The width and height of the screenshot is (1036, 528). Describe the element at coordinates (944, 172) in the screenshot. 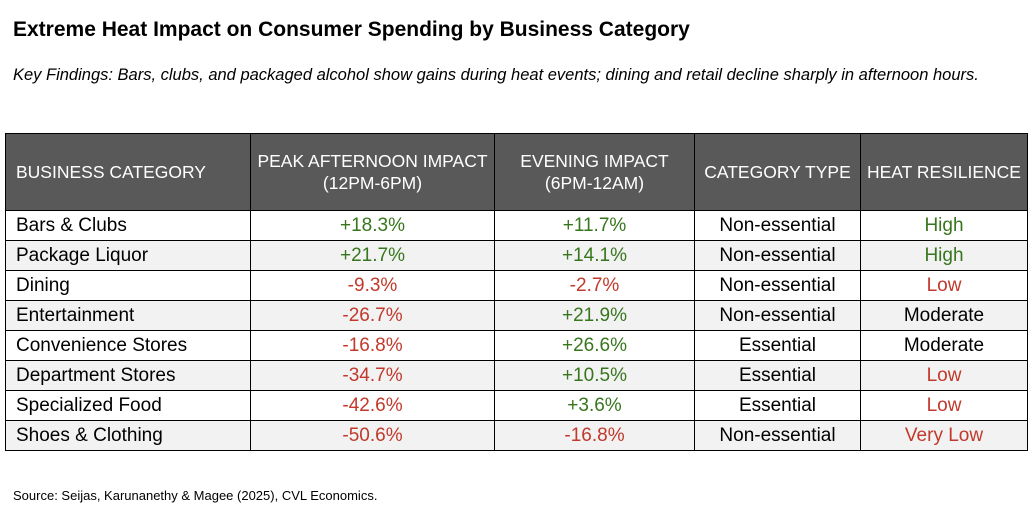

I see `col-header-resilience: HEAT RESILIENCE` at that location.